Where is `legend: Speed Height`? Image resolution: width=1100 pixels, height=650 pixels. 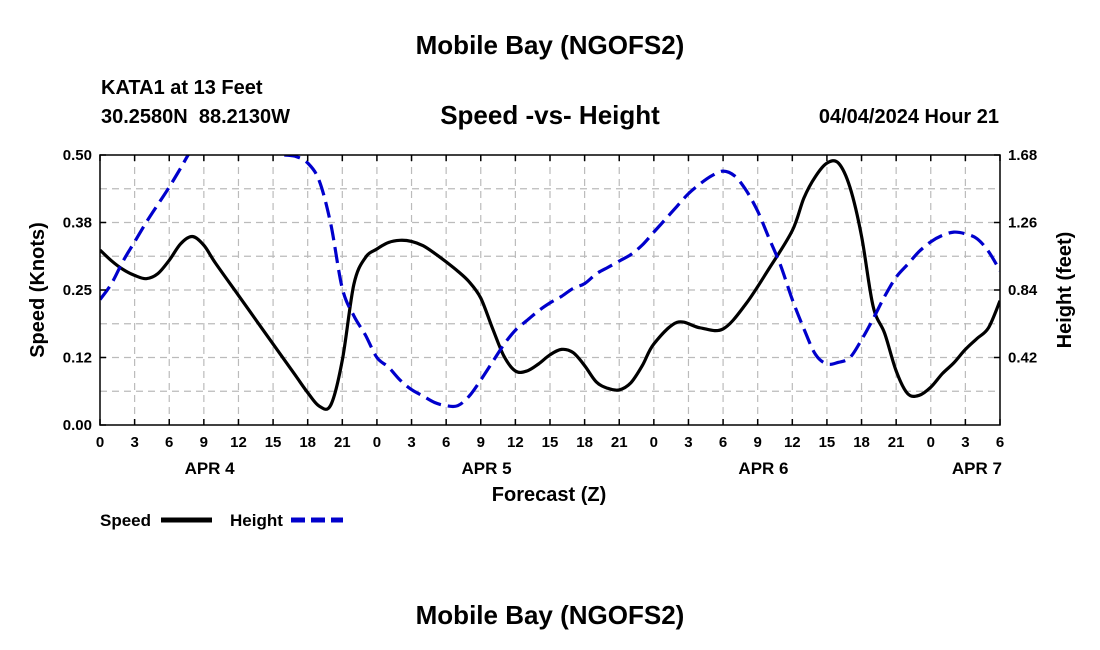 legend: Speed Height is located at coordinates (221, 520).